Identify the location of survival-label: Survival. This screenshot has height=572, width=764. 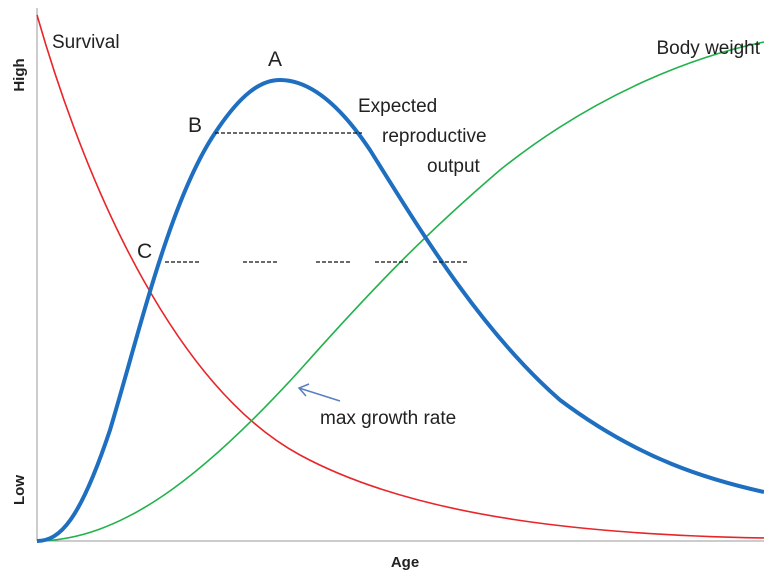
(86, 42).